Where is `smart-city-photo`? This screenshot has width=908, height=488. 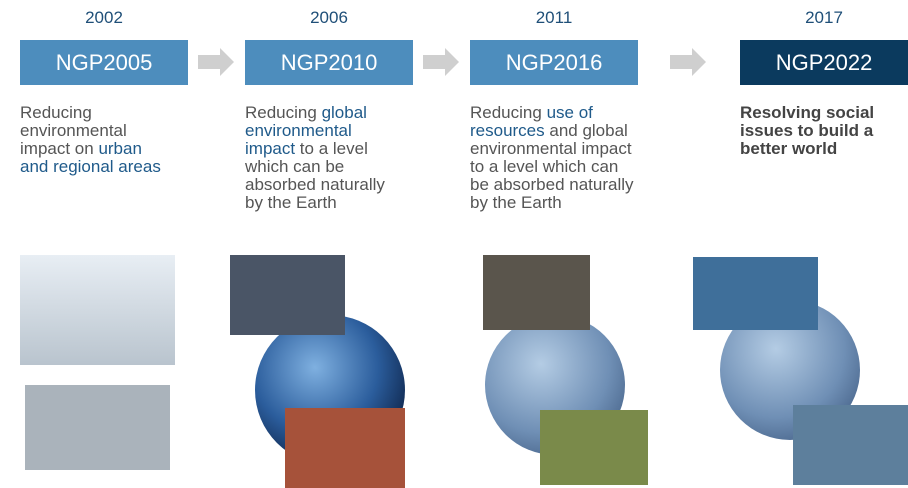
smart-city-photo is located at coordinates (755, 293).